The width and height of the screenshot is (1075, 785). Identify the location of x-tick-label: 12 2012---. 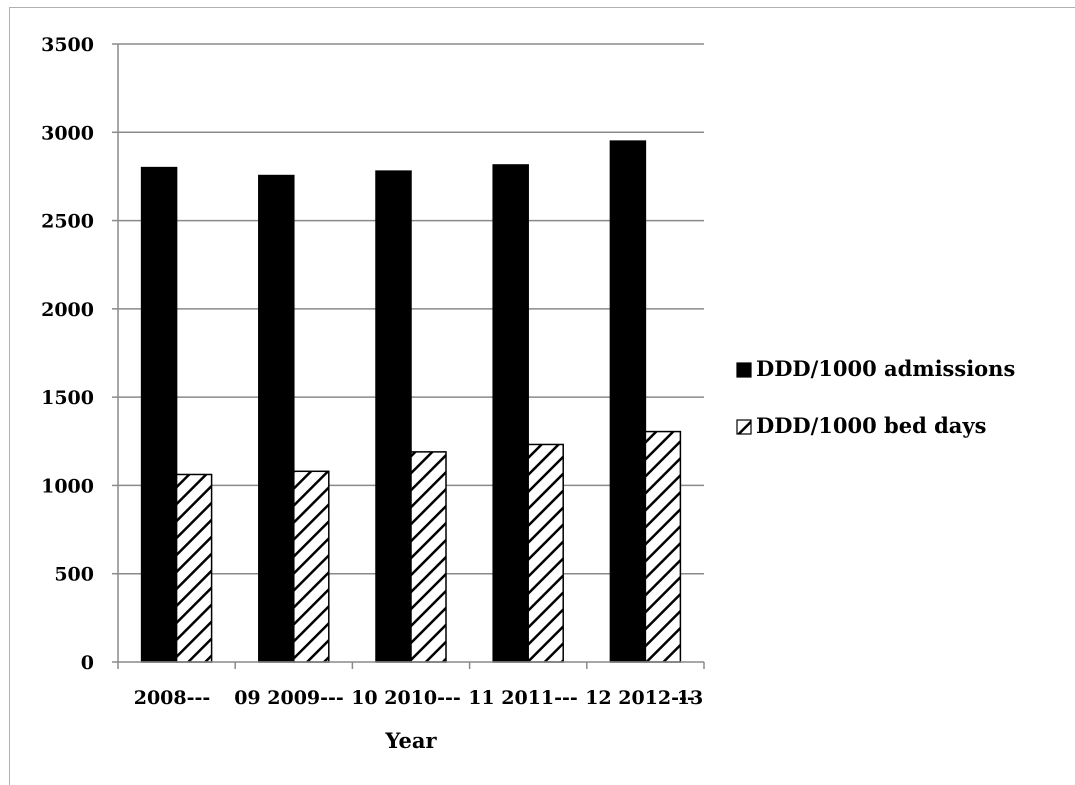
(640, 698).